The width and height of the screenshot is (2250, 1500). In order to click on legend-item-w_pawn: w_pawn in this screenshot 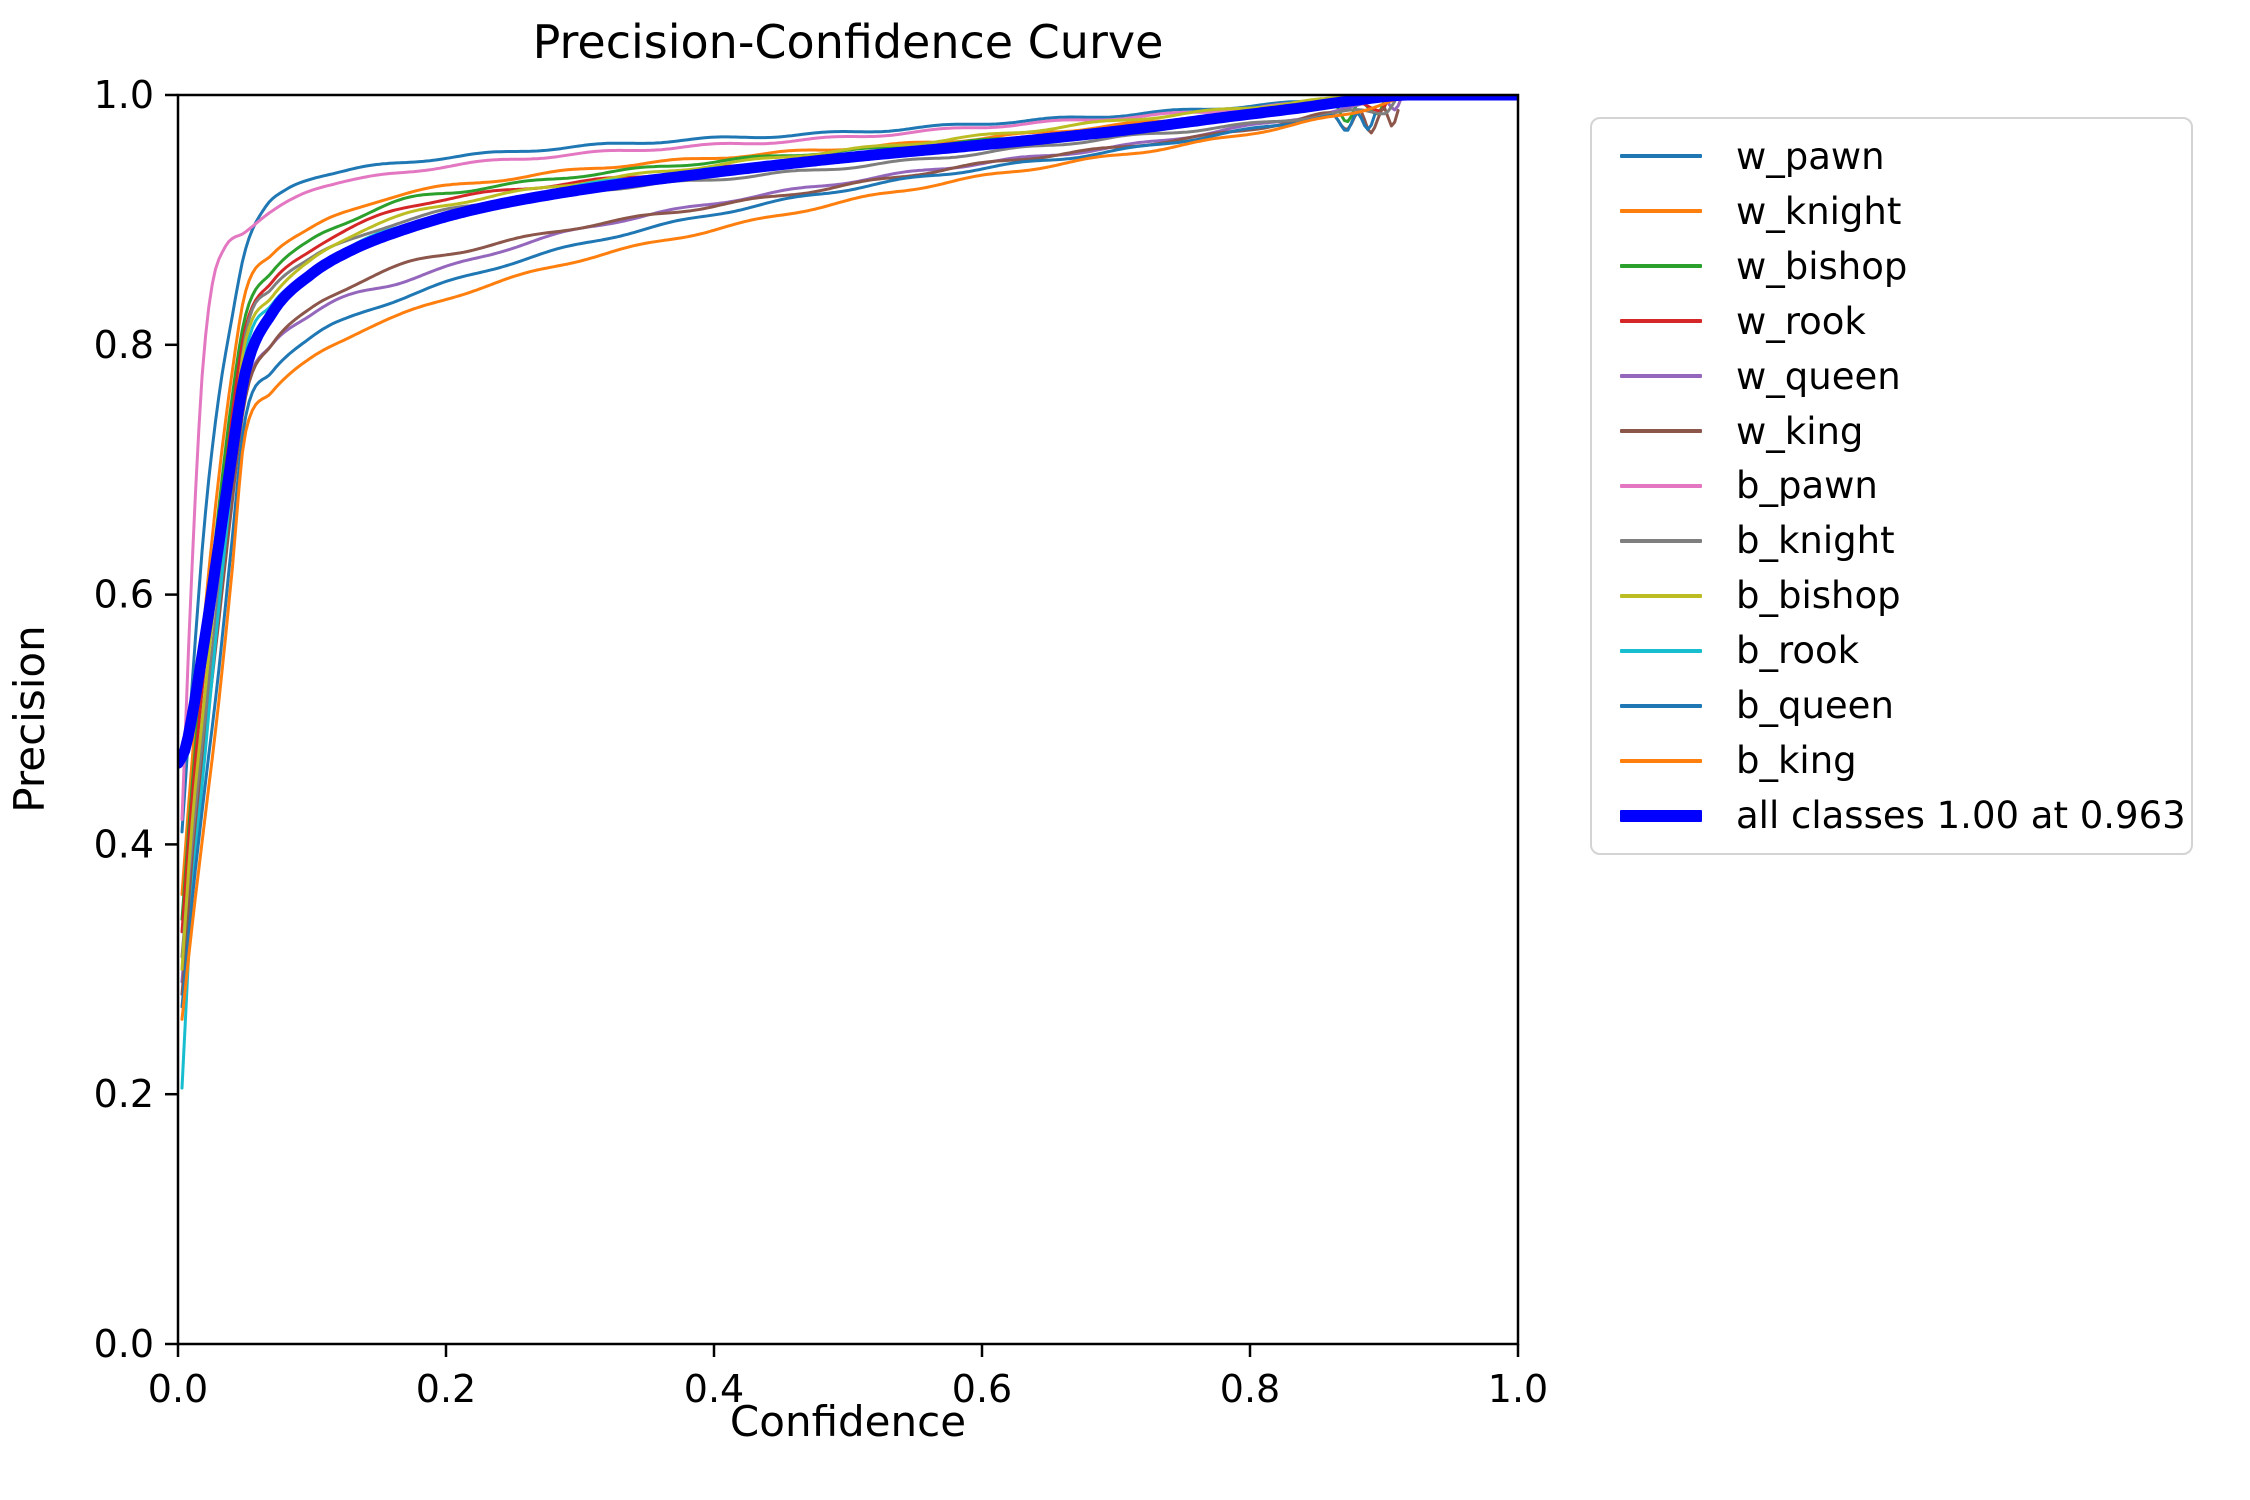, I will do `click(1891, 156)`.